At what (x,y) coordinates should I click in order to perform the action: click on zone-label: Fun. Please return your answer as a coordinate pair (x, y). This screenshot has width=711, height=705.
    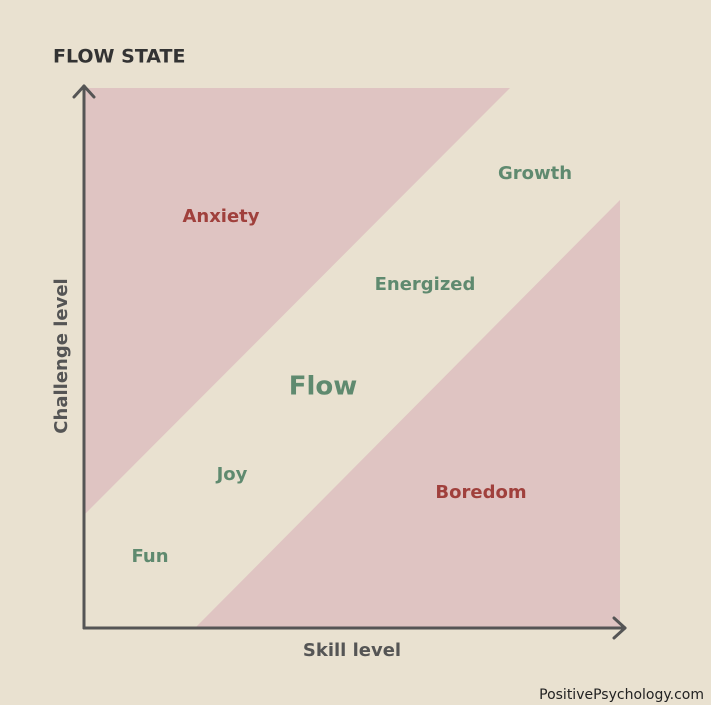
    Looking at the image, I should click on (149, 556).